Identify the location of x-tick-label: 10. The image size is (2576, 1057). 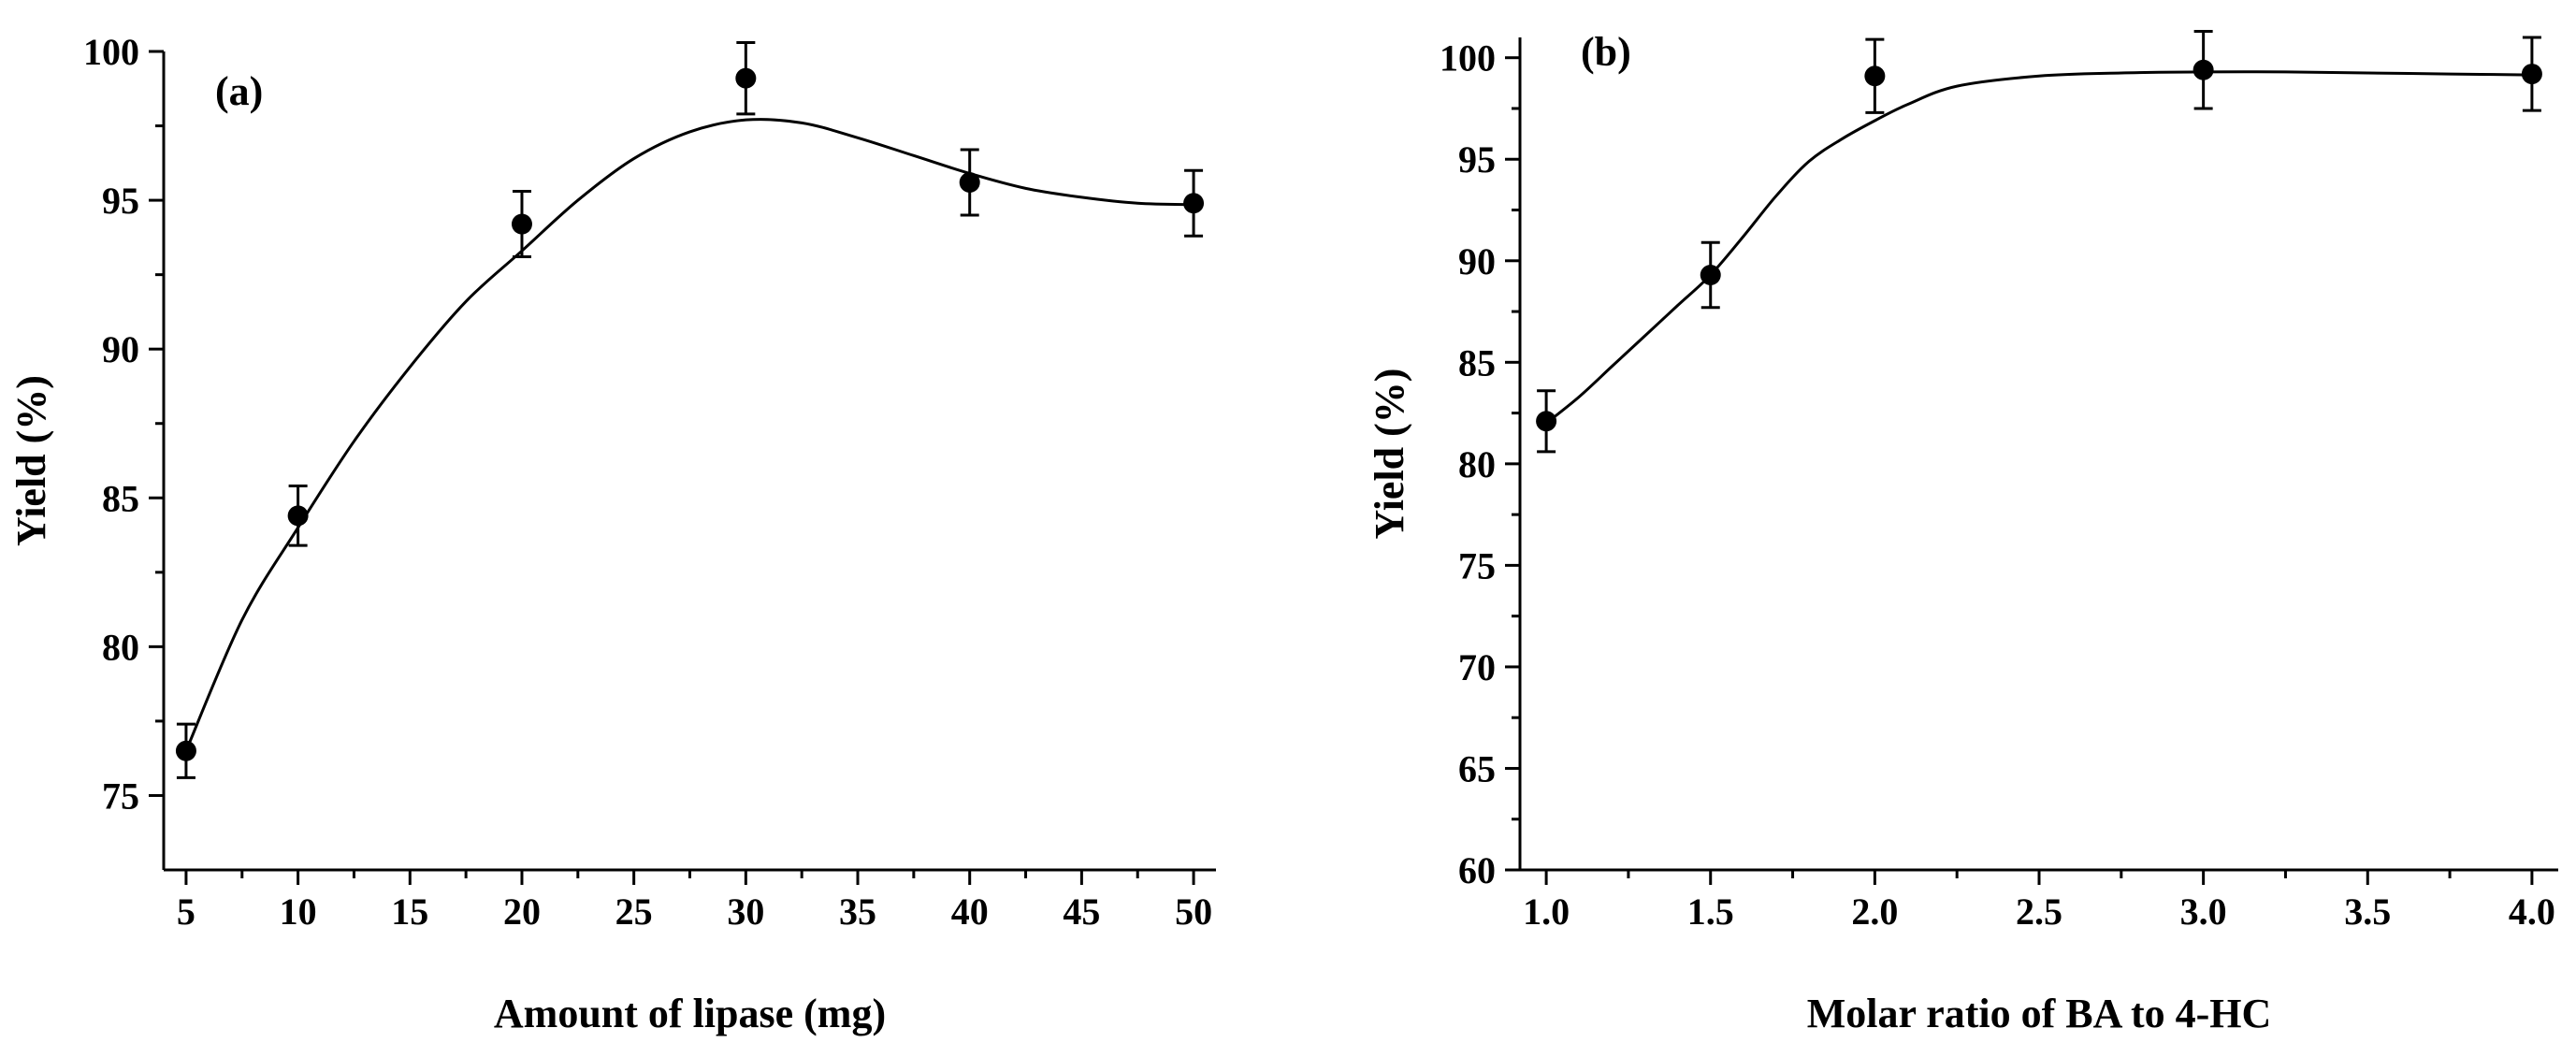
(298, 911).